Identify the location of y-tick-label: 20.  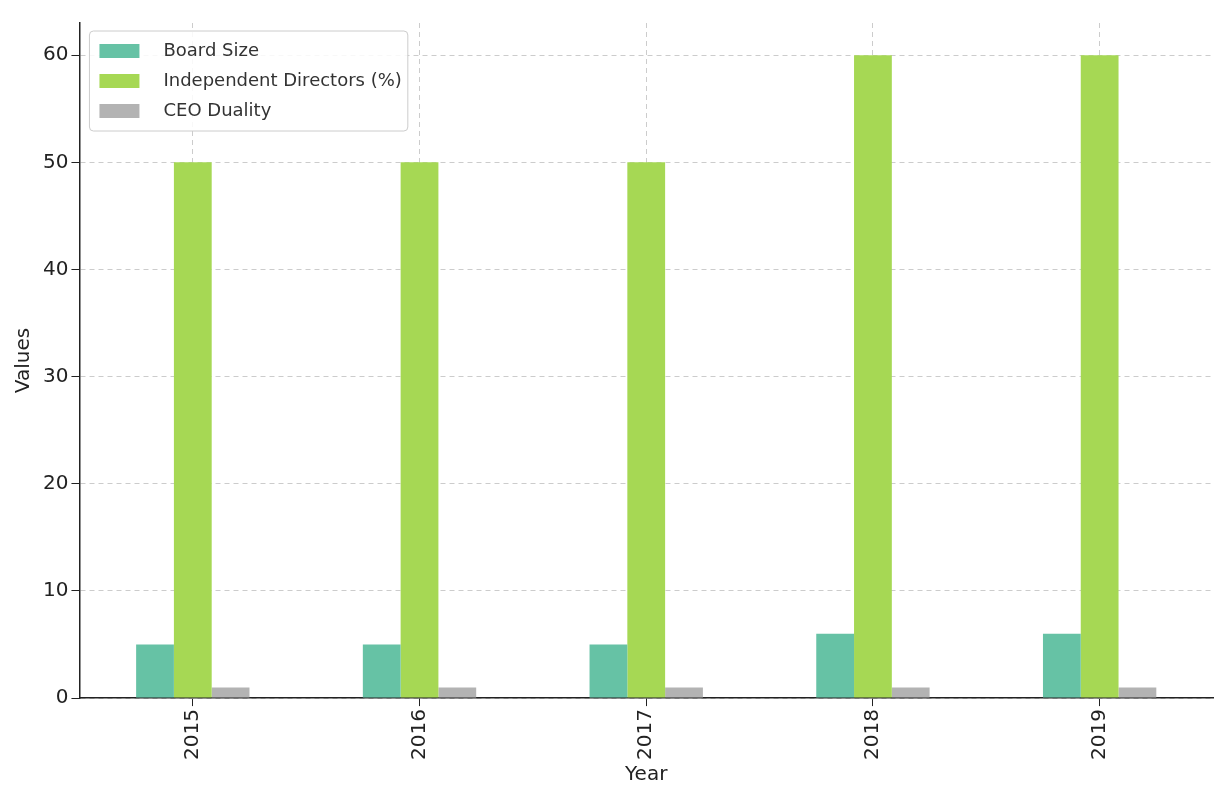
(56, 481).